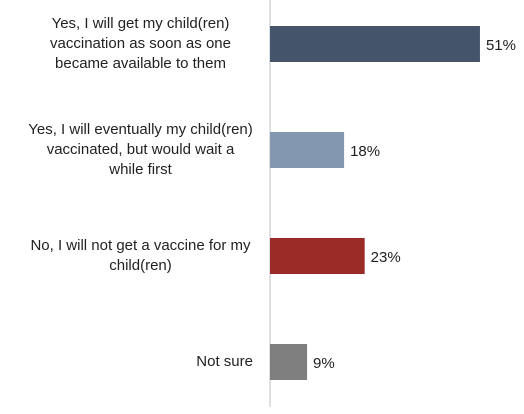 The width and height of the screenshot is (524, 414). What do you see at coordinates (126, 362) in the screenshot?
I see `category-label-box: Not sure` at bounding box center [126, 362].